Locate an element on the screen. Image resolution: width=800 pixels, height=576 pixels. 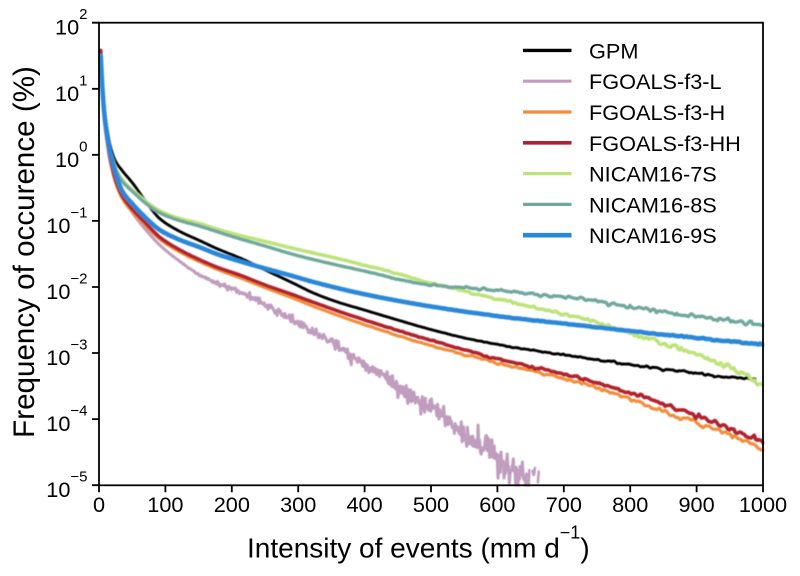
svg-text: 1000 is located at coordinates (763, 504).